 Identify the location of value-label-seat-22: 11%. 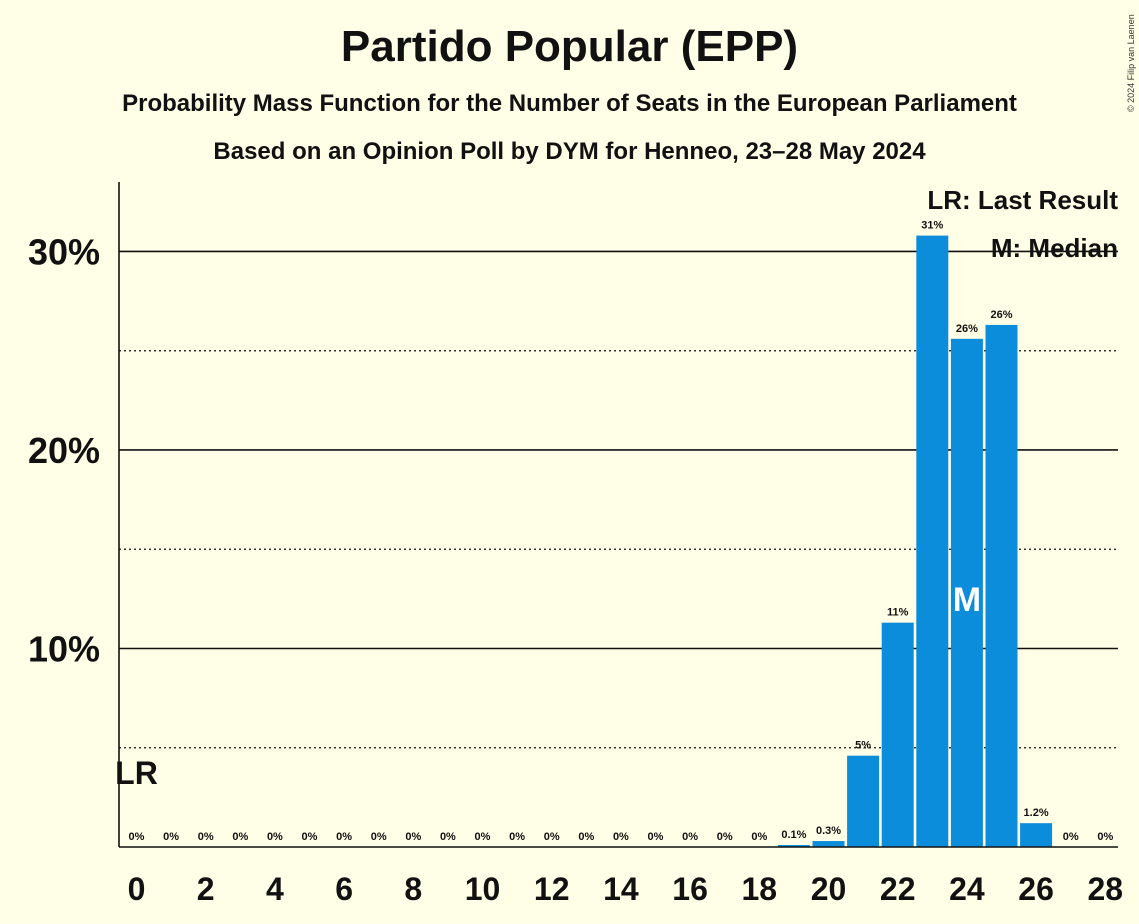
(898, 613).